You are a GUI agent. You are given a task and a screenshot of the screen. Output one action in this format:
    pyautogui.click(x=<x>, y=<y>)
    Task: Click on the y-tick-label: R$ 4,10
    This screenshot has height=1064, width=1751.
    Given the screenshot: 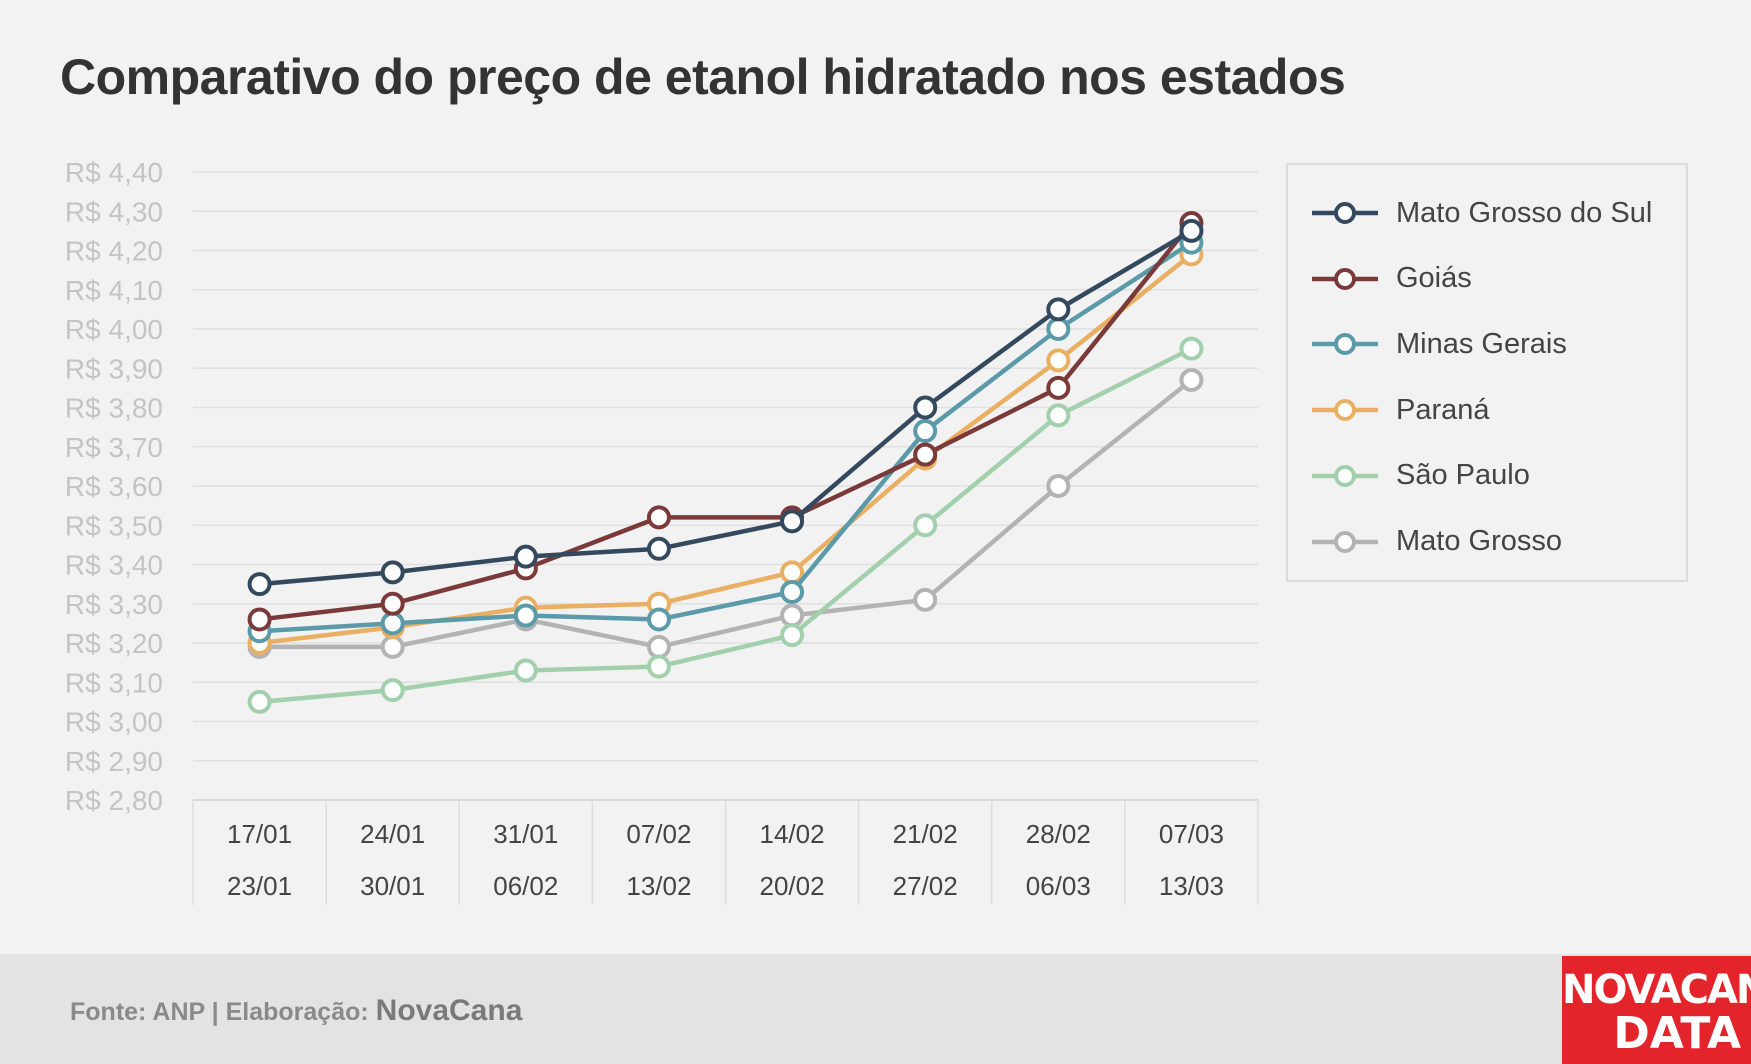 What is the action you would take?
    pyautogui.click(x=114, y=290)
    